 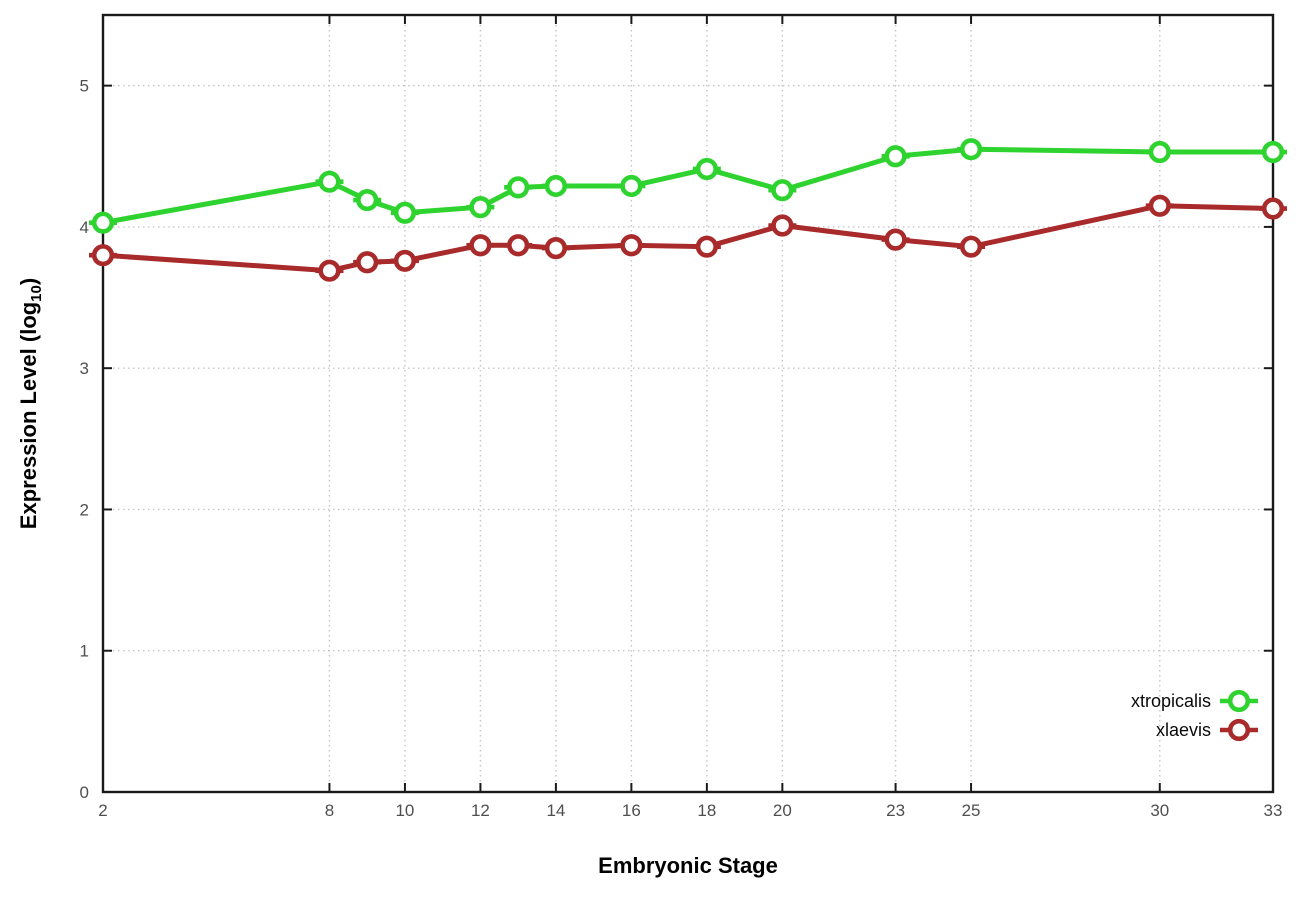 What do you see at coordinates (555, 810) in the screenshot?
I see `x-tick-label: 14` at bounding box center [555, 810].